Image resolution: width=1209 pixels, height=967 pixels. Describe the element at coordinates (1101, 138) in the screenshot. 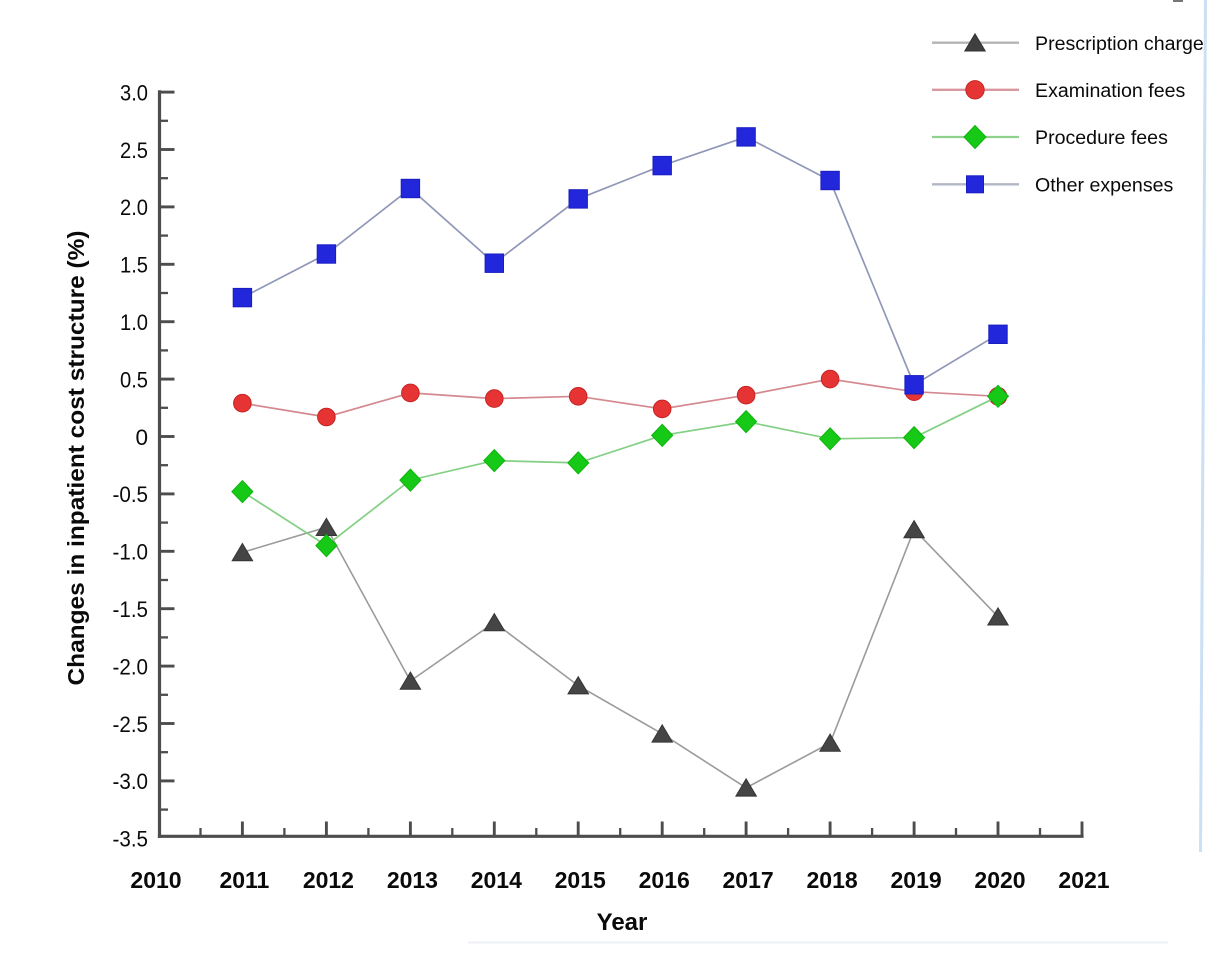

I see `svg-text: Procedure fees` at that location.